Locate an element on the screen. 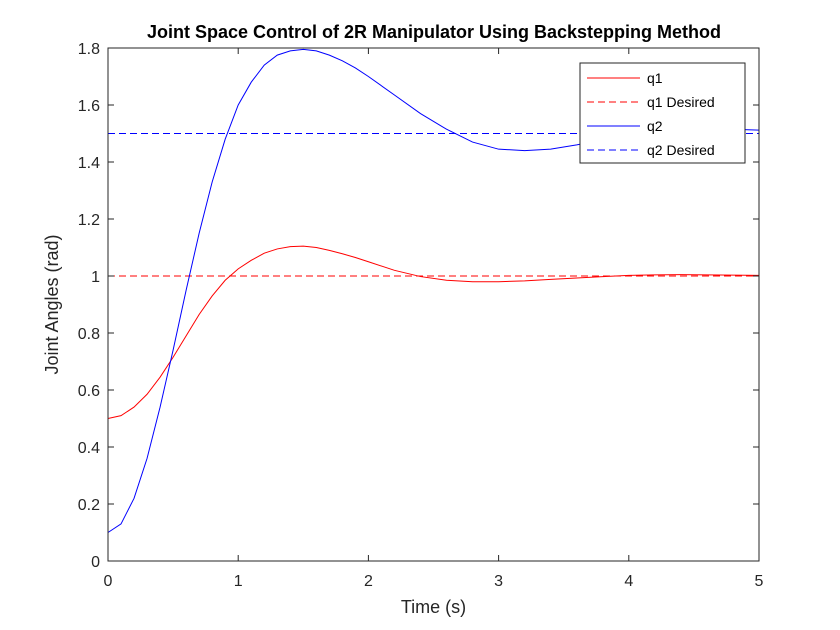 This screenshot has height=630, width=840. y-tick-label: 0 is located at coordinates (95, 562).